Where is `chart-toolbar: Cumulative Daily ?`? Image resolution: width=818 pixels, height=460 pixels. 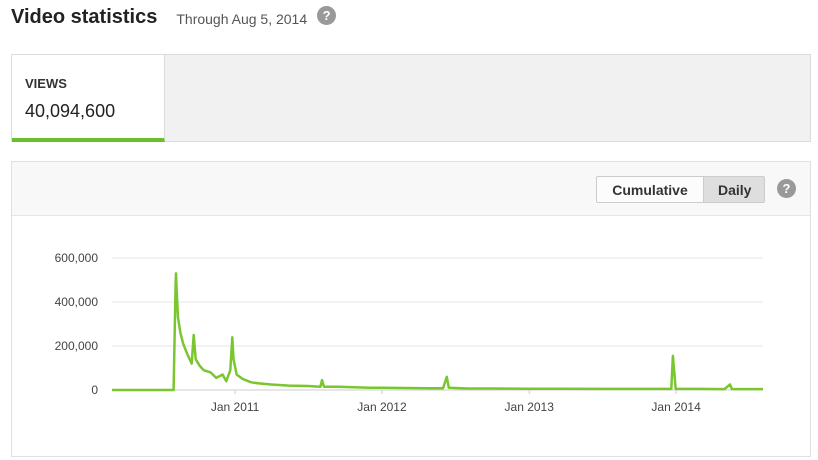
chart-toolbar: Cumulative Daily ? is located at coordinates (411, 189).